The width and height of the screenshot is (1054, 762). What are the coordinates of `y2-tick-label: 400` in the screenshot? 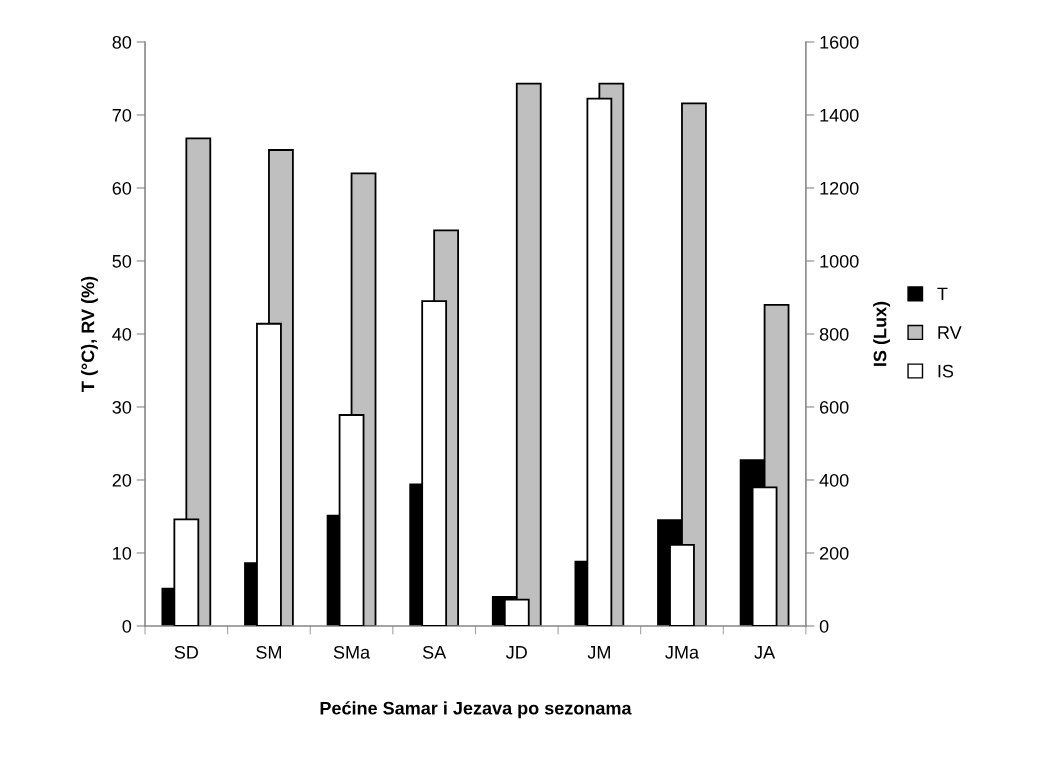 It's located at (834, 480).